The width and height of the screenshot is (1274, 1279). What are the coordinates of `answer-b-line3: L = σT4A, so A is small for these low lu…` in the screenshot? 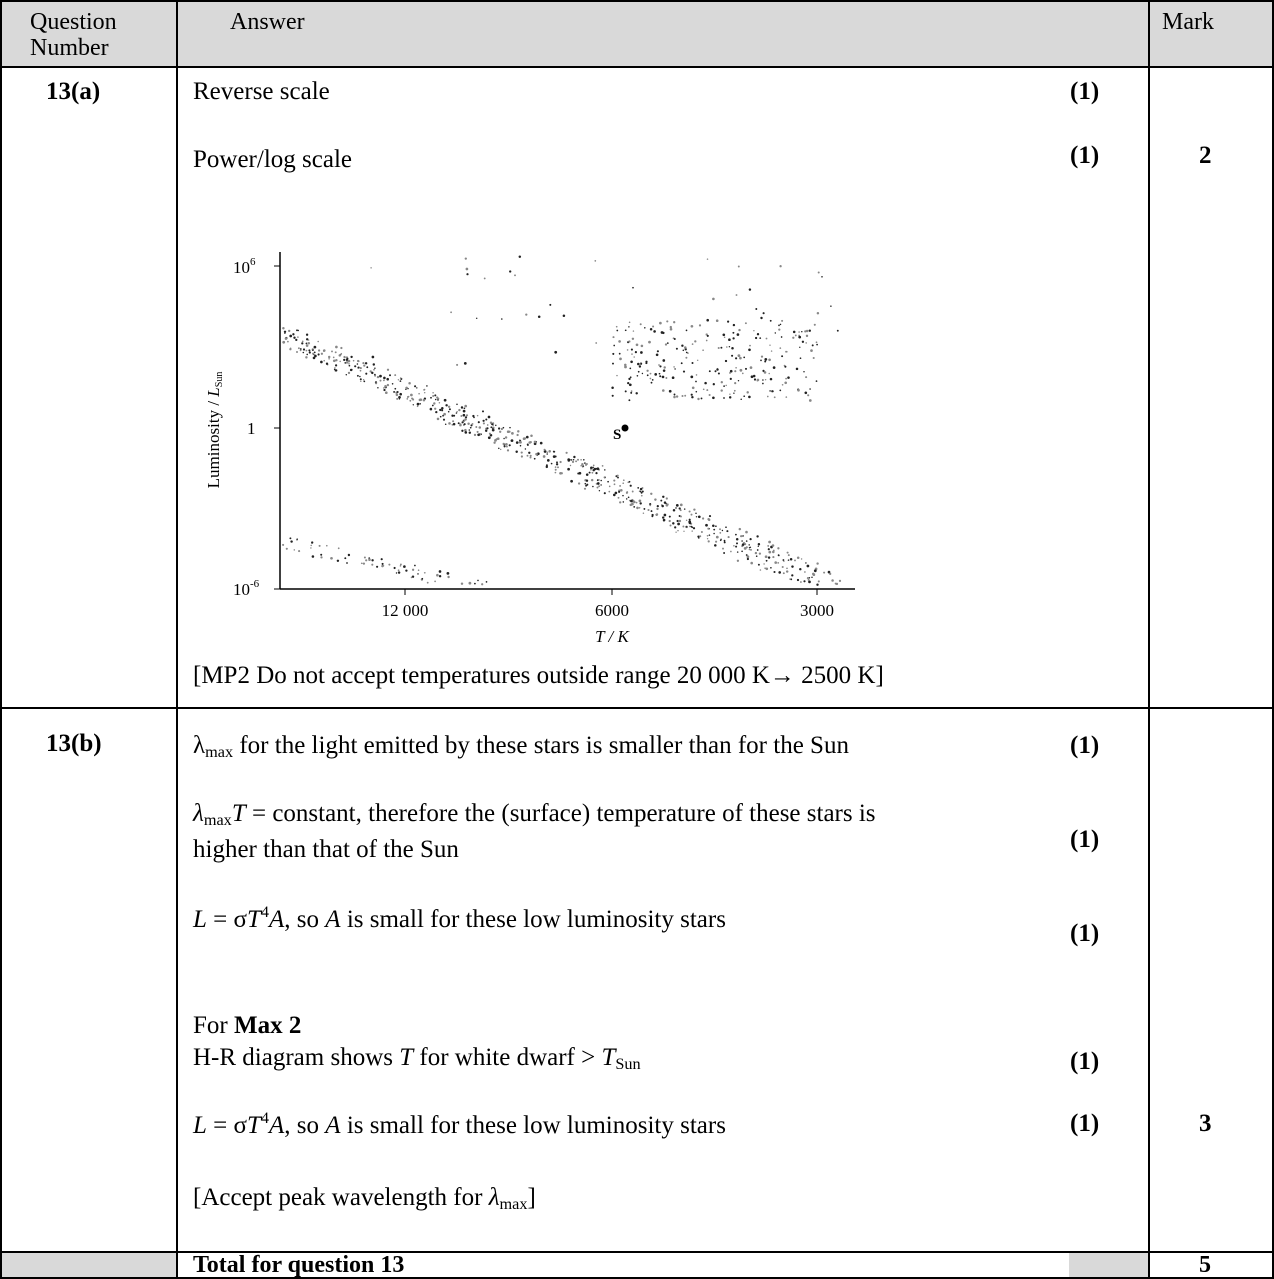 It's located at (459, 920).